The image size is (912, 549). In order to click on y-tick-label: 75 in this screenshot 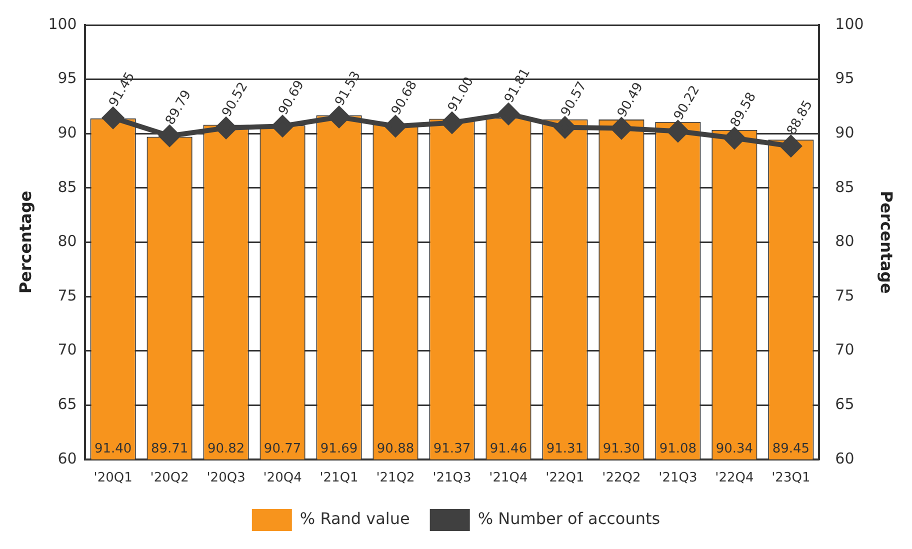, I will do `click(67, 295)`.